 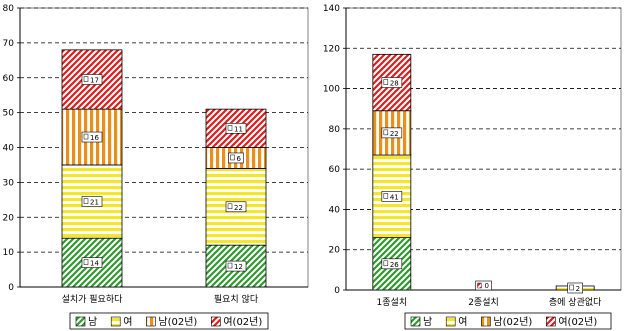 I want to click on y-tick-label: 10, so click(x=9, y=253).